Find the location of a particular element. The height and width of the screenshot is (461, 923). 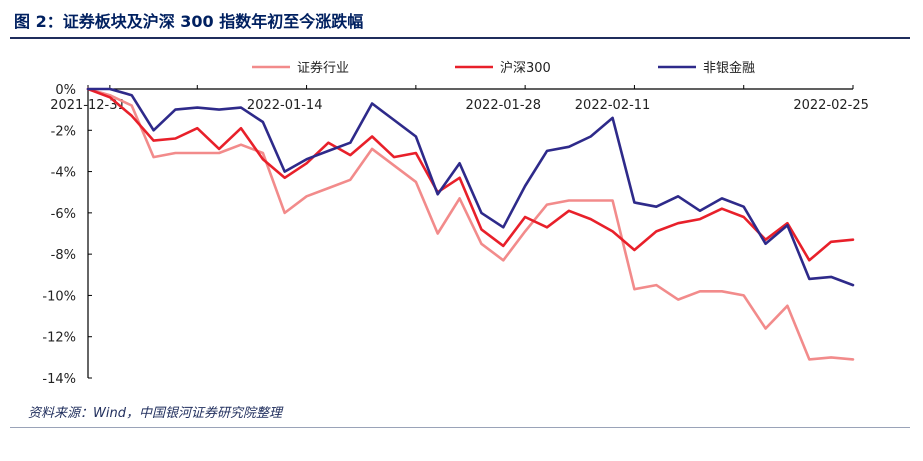

legend-label: 沪深300 is located at coordinates (525, 68).